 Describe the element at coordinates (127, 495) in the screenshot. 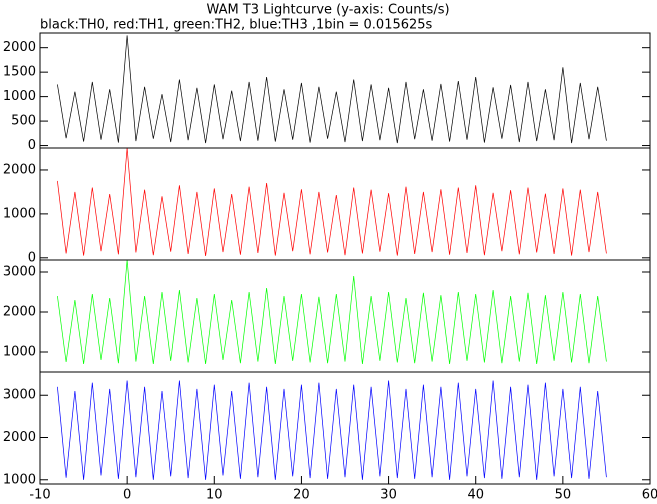

I see `x-tick-label: 0` at that location.